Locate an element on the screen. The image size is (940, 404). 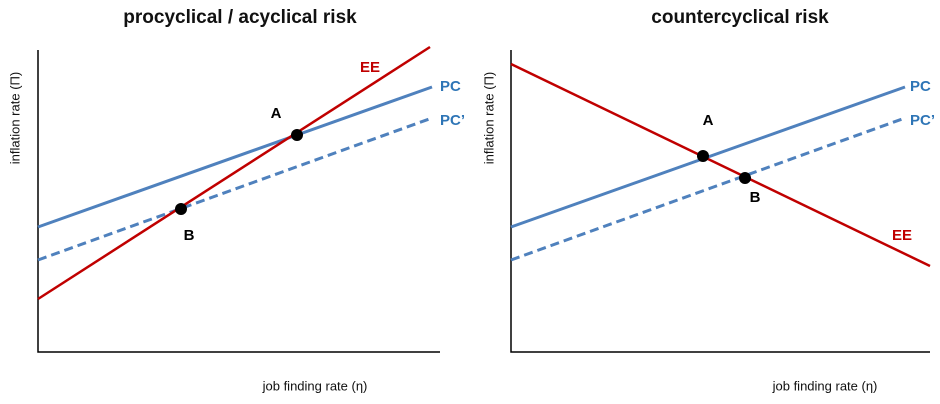
panel-title: procyclical / acyclical risk is located at coordinates (240, 17).